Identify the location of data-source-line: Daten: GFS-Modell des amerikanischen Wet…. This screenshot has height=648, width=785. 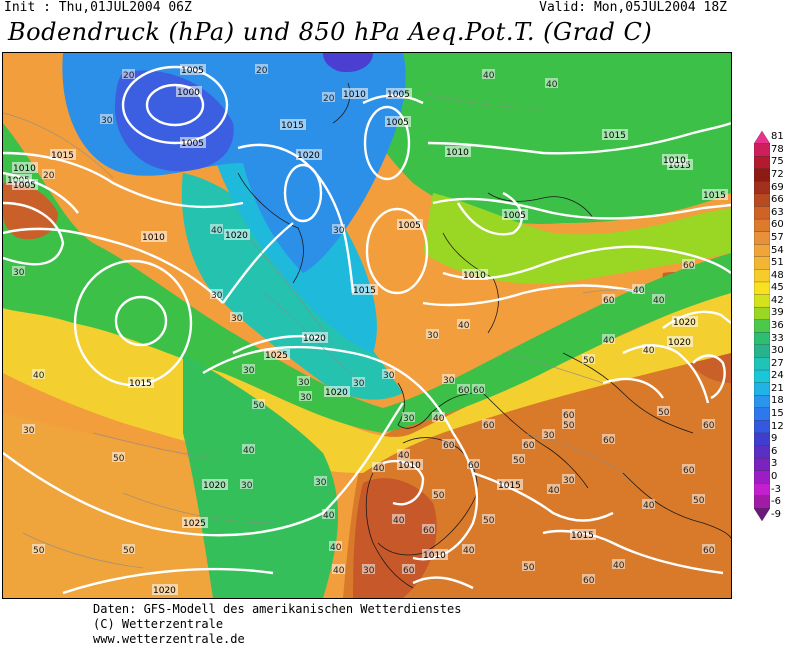
(277, 609).